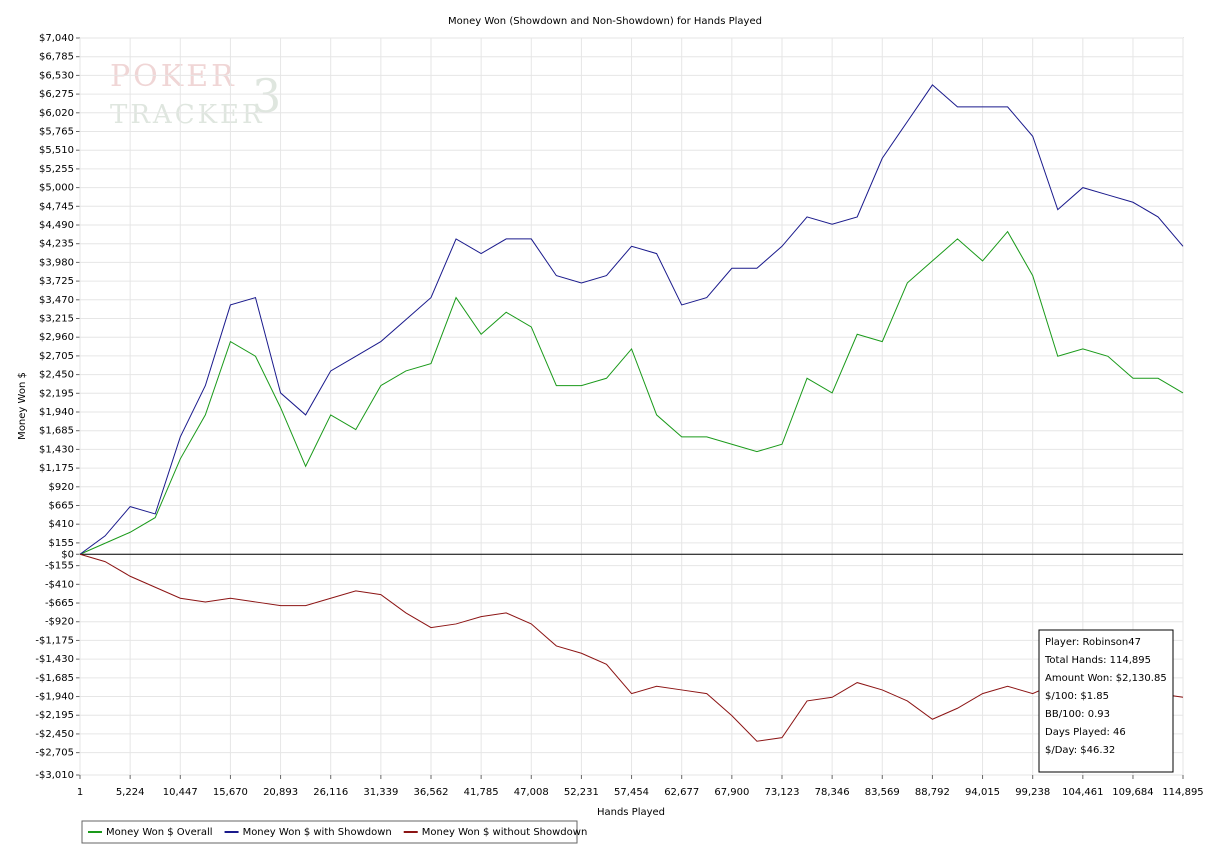  What do you see at coordinates (56, 319) in the screenshot?
I see `y-tick-label: $3,215` at bounding box center [56, 319].